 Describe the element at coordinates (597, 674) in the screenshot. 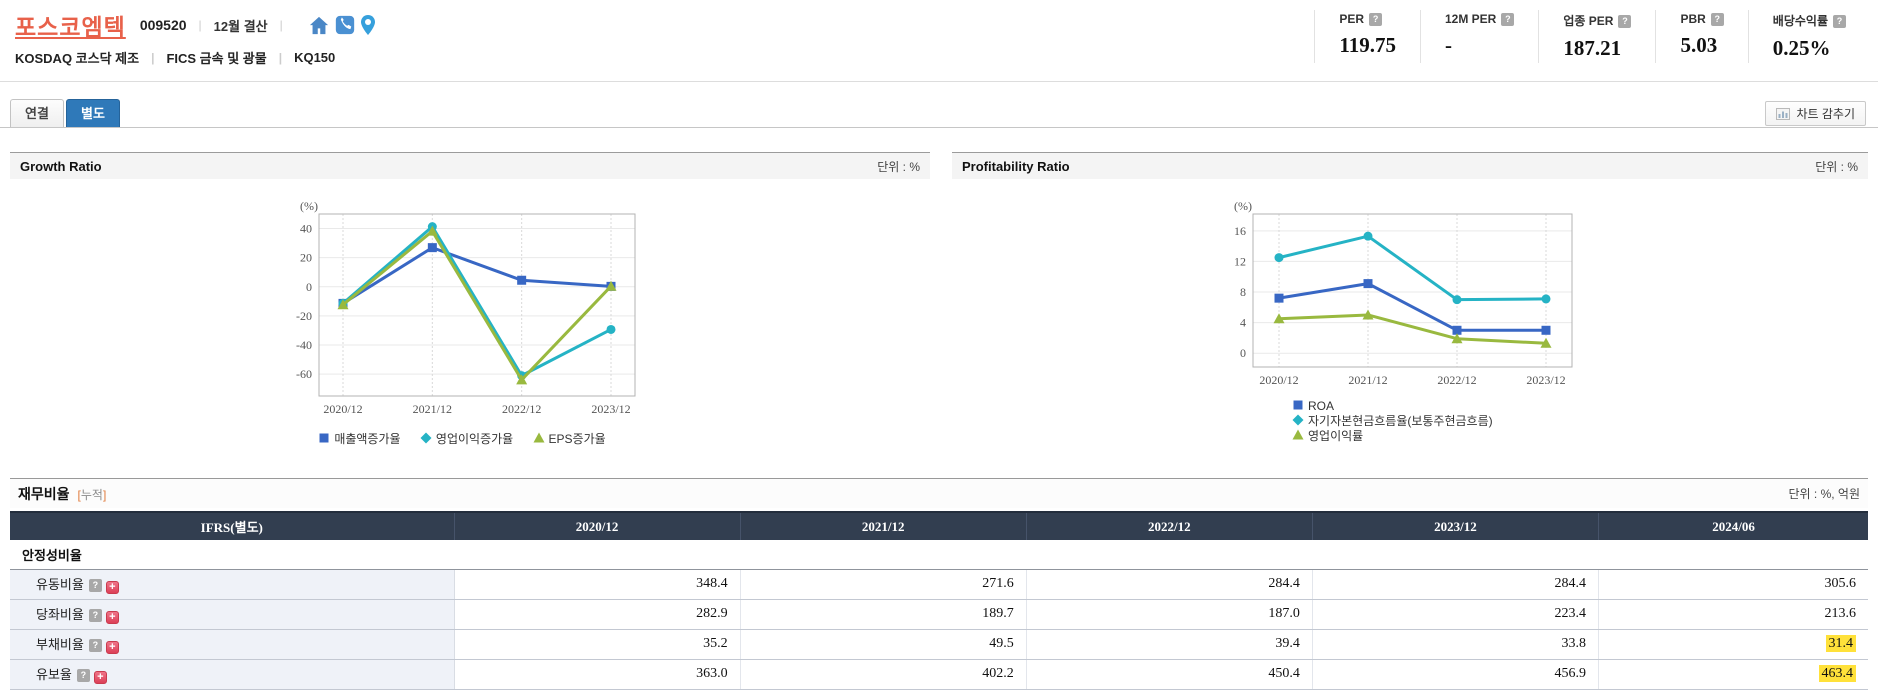

I see `cell-value: 363.0` at that location.